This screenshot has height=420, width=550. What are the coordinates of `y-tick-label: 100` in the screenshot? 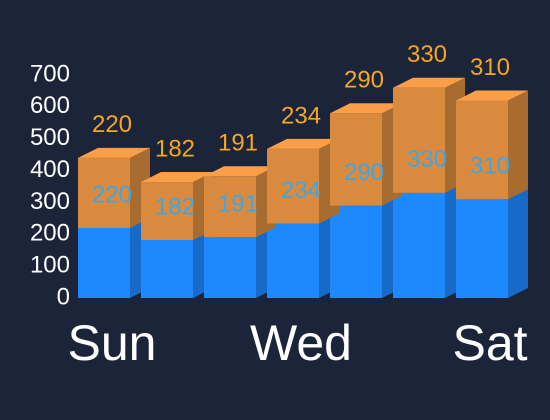 It's located at (50, 264).